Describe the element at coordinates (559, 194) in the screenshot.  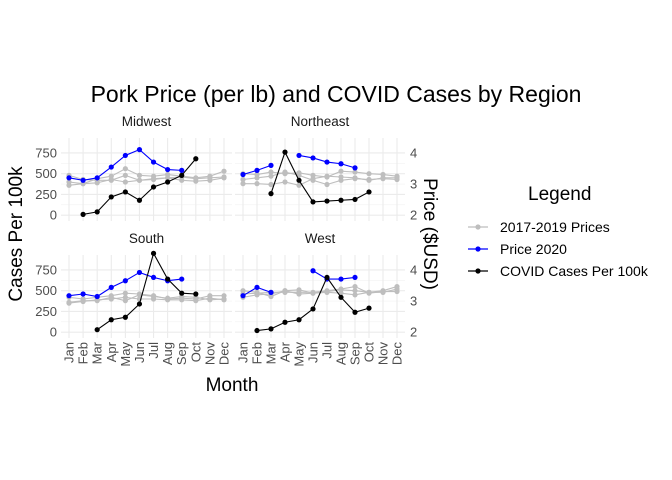
I see `legend-title: Legend` at that location.